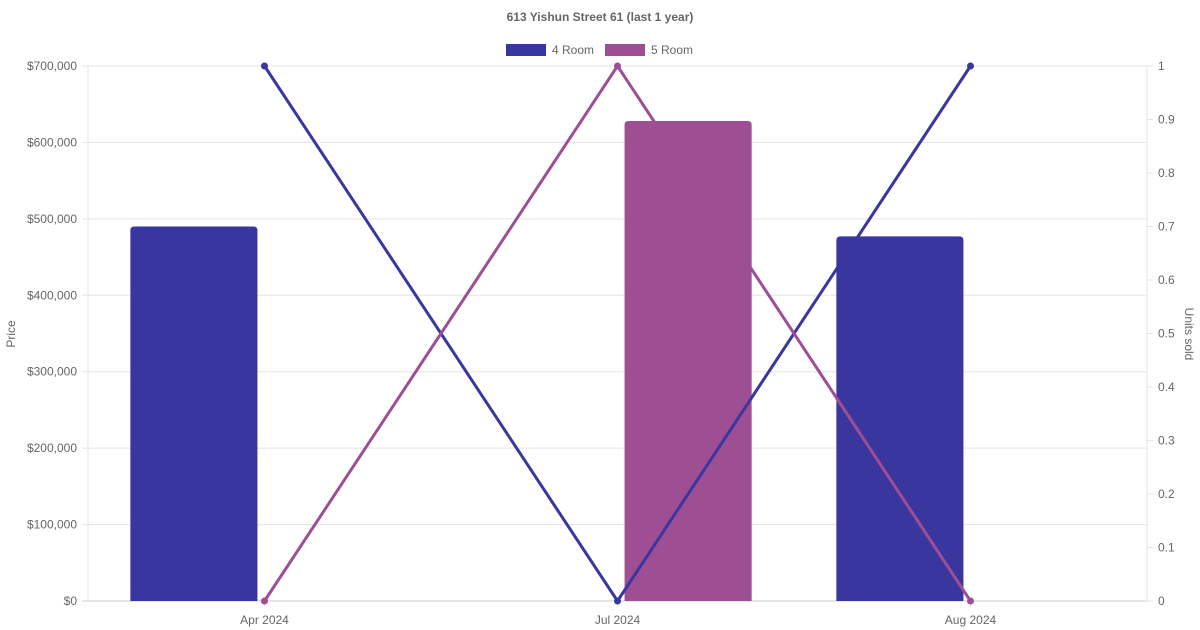 Image resolution: width=1200 pixels, height=630 pixels. What do you see at coordinates (52, 142) in the screenshot?
I see `y-tick-label: $600,000` at bounding box center [52, 142].